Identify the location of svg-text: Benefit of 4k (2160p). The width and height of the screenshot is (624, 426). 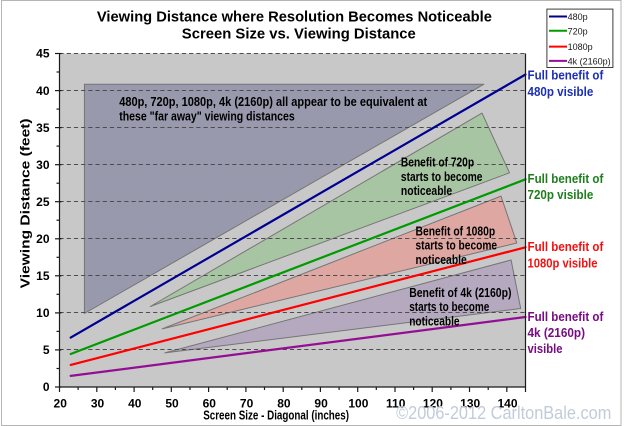
(460, 292).